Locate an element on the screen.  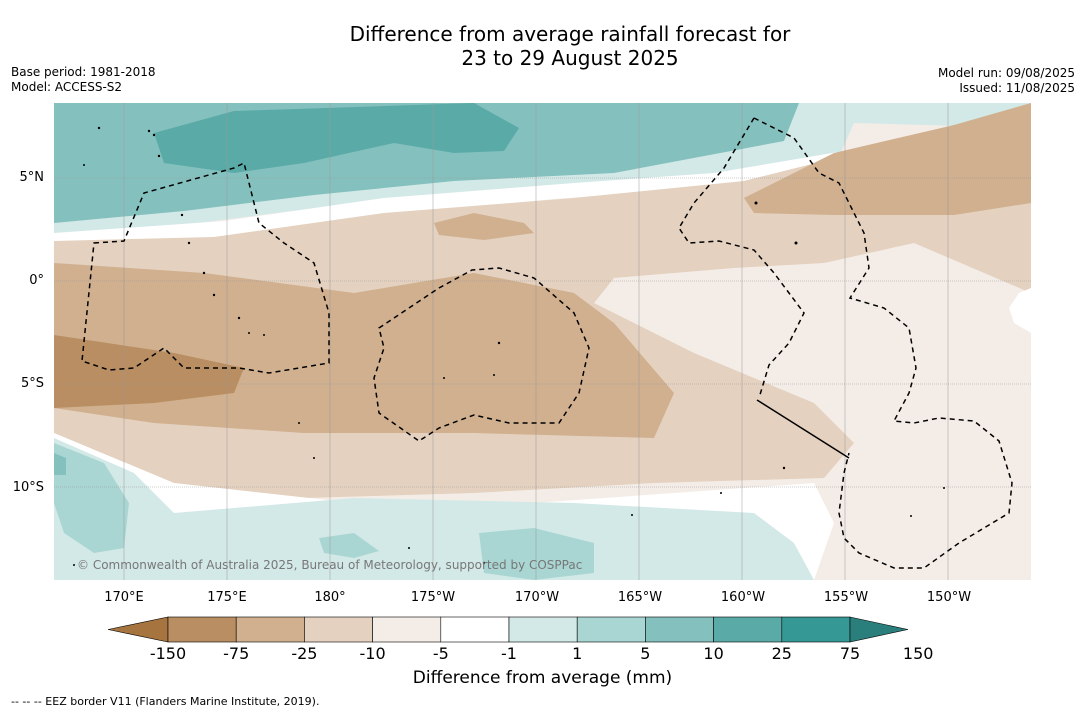
lat-label-5s: 5°S is located at coordinates (32, 383).